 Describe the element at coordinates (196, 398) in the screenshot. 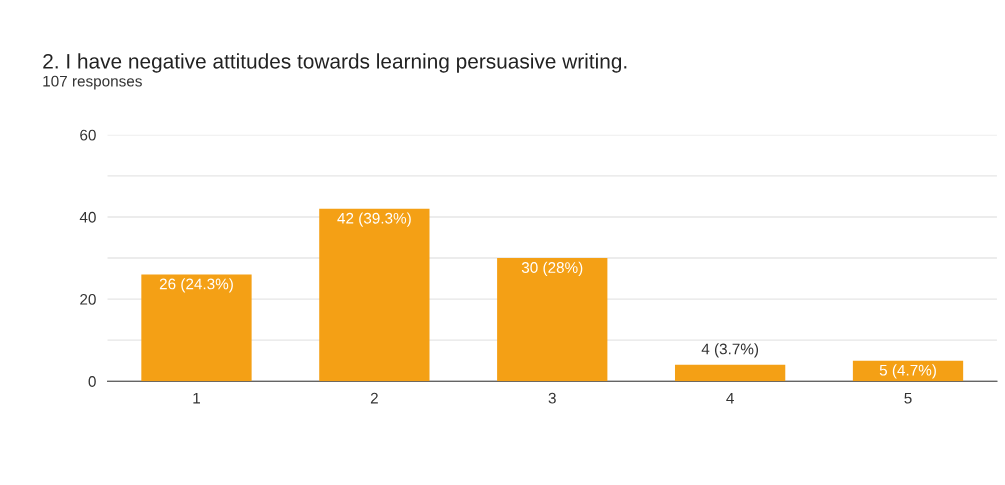

I see `x-tick-label: 1` at that location.